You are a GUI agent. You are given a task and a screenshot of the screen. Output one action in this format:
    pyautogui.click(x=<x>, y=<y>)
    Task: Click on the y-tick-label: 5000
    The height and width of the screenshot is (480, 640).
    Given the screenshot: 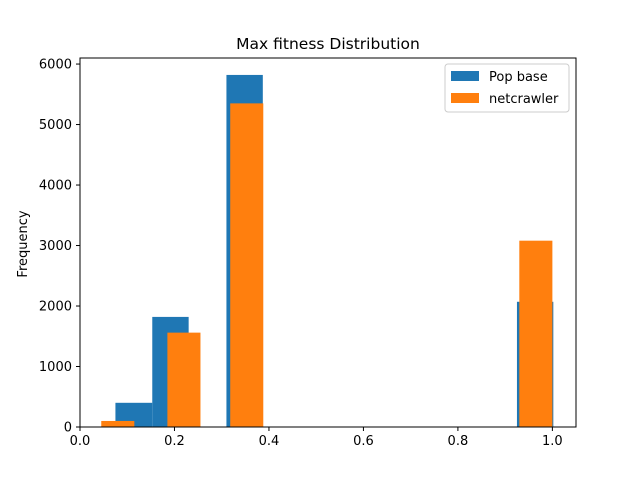 What is the action you would take?
    pyautogui.click(x=55, y=125)
    